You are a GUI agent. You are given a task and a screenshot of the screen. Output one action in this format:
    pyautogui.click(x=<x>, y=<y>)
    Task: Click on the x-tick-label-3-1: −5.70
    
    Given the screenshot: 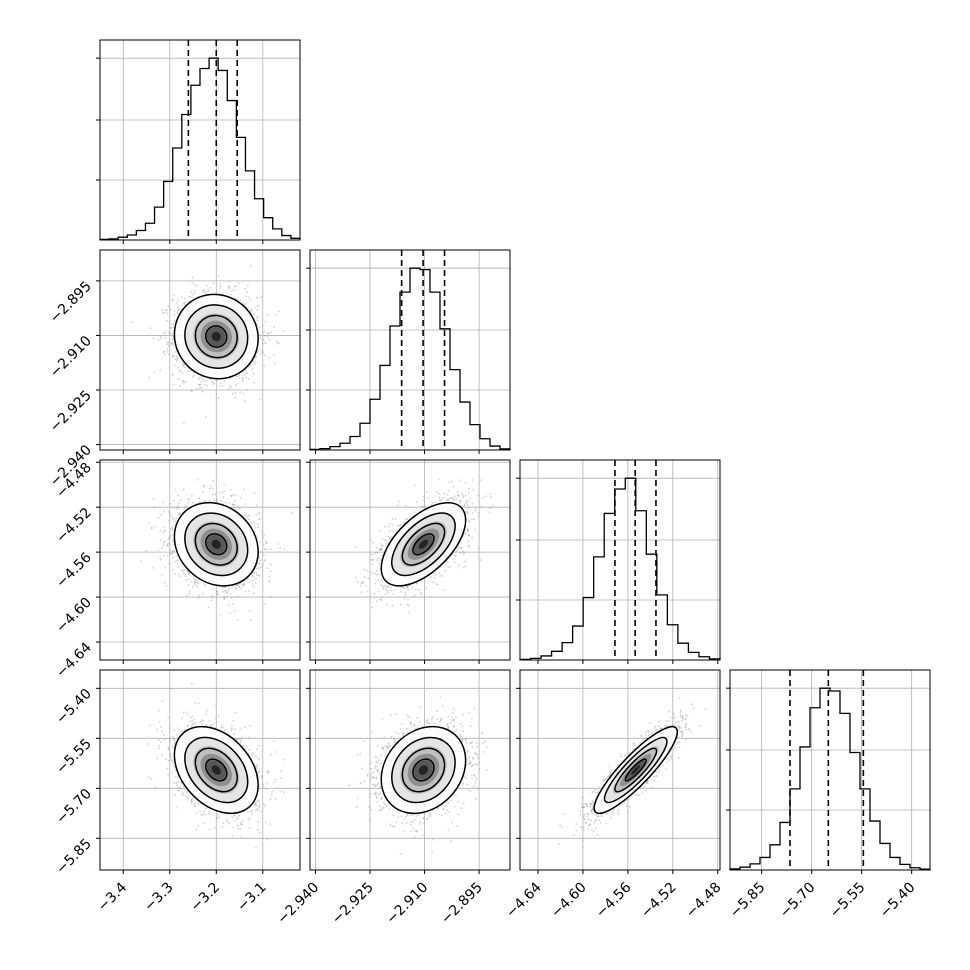 What is the action you would take?
    pyautogui.click(x=798, y=901)
    